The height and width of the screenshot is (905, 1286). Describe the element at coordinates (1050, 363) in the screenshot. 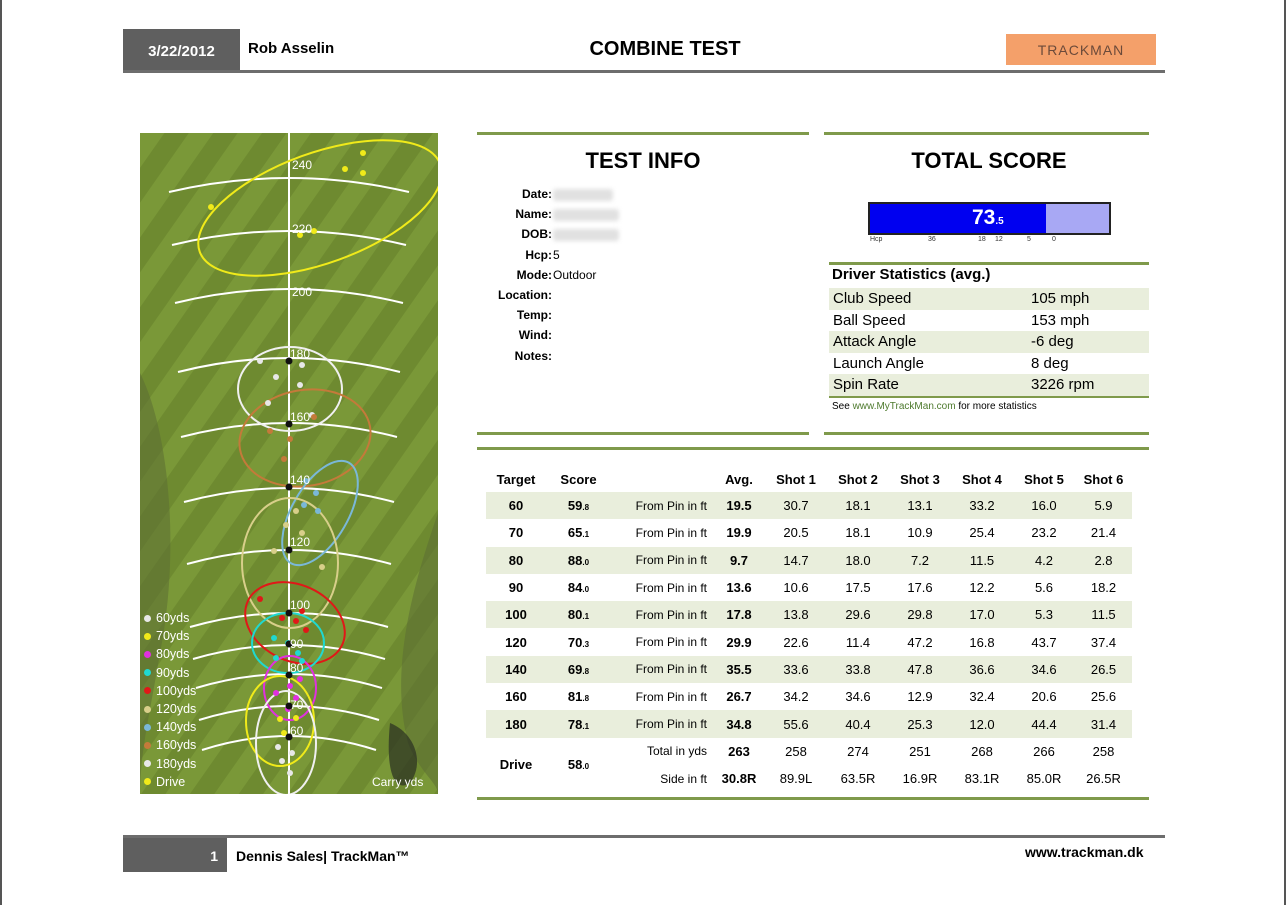

I see `driver-stat-value: 8 deg` at that location.